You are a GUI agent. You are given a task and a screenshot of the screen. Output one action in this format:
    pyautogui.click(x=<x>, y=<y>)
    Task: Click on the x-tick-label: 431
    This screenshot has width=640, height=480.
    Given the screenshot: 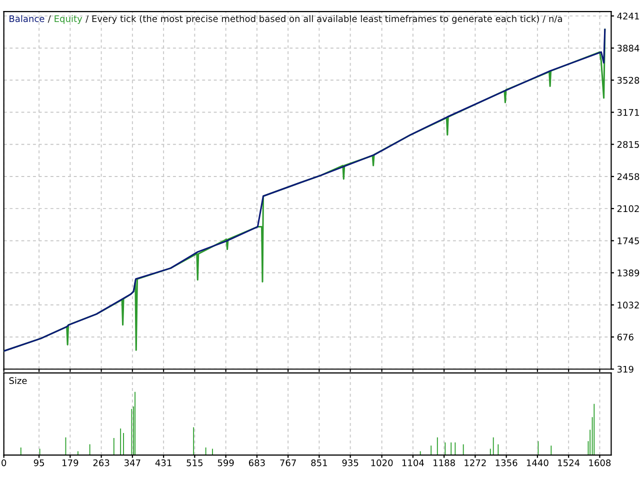 What is the action you would take?
    pyautogui.click(x=163, y=462)
    